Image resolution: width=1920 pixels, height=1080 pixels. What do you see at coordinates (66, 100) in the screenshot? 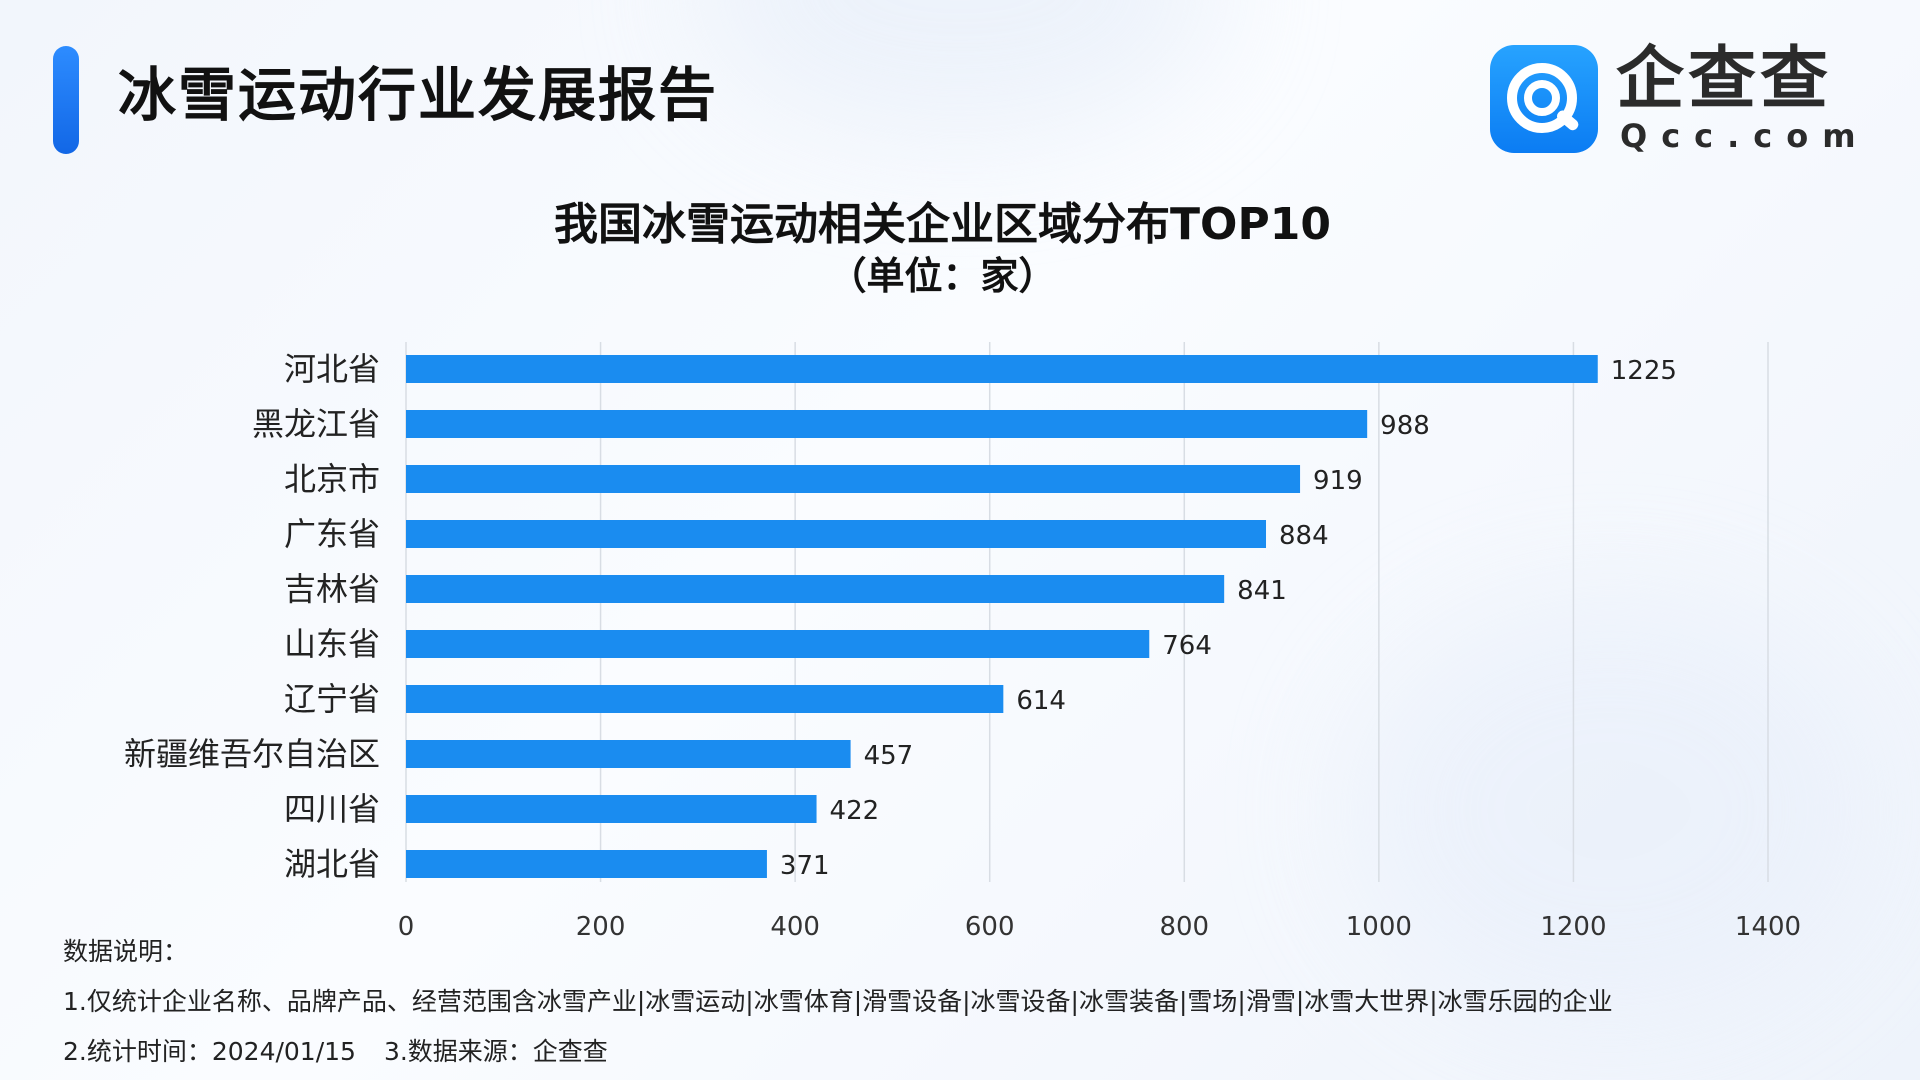
I see `title-accent-bar` at bounding box center [66, 100].